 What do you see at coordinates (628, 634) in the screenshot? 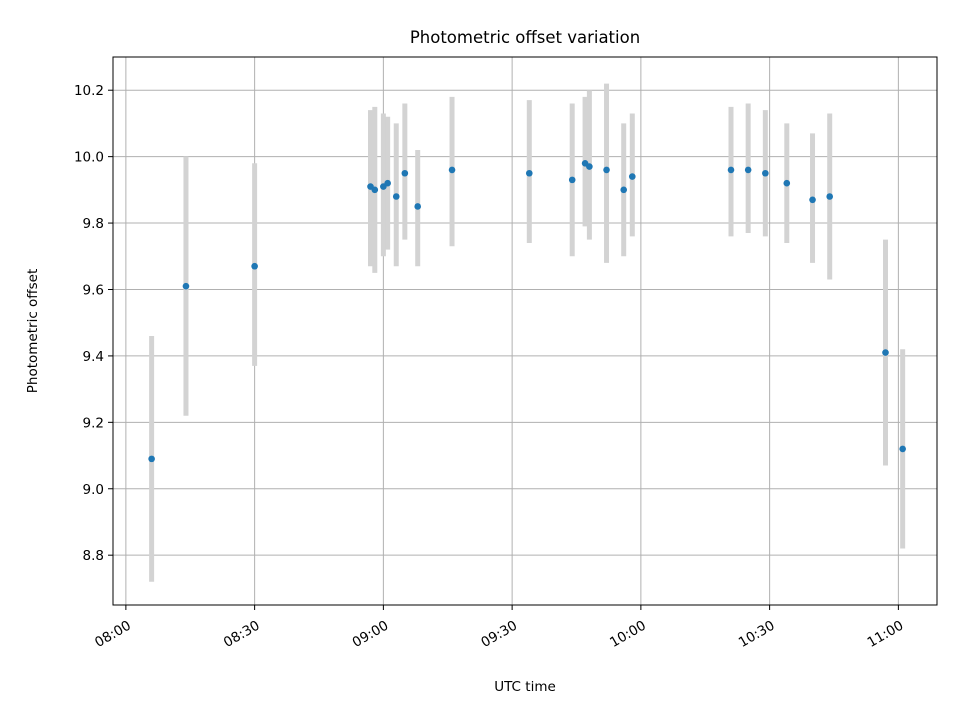
I see `x-tick-label: 10:00` at bounding box center [628, 634].